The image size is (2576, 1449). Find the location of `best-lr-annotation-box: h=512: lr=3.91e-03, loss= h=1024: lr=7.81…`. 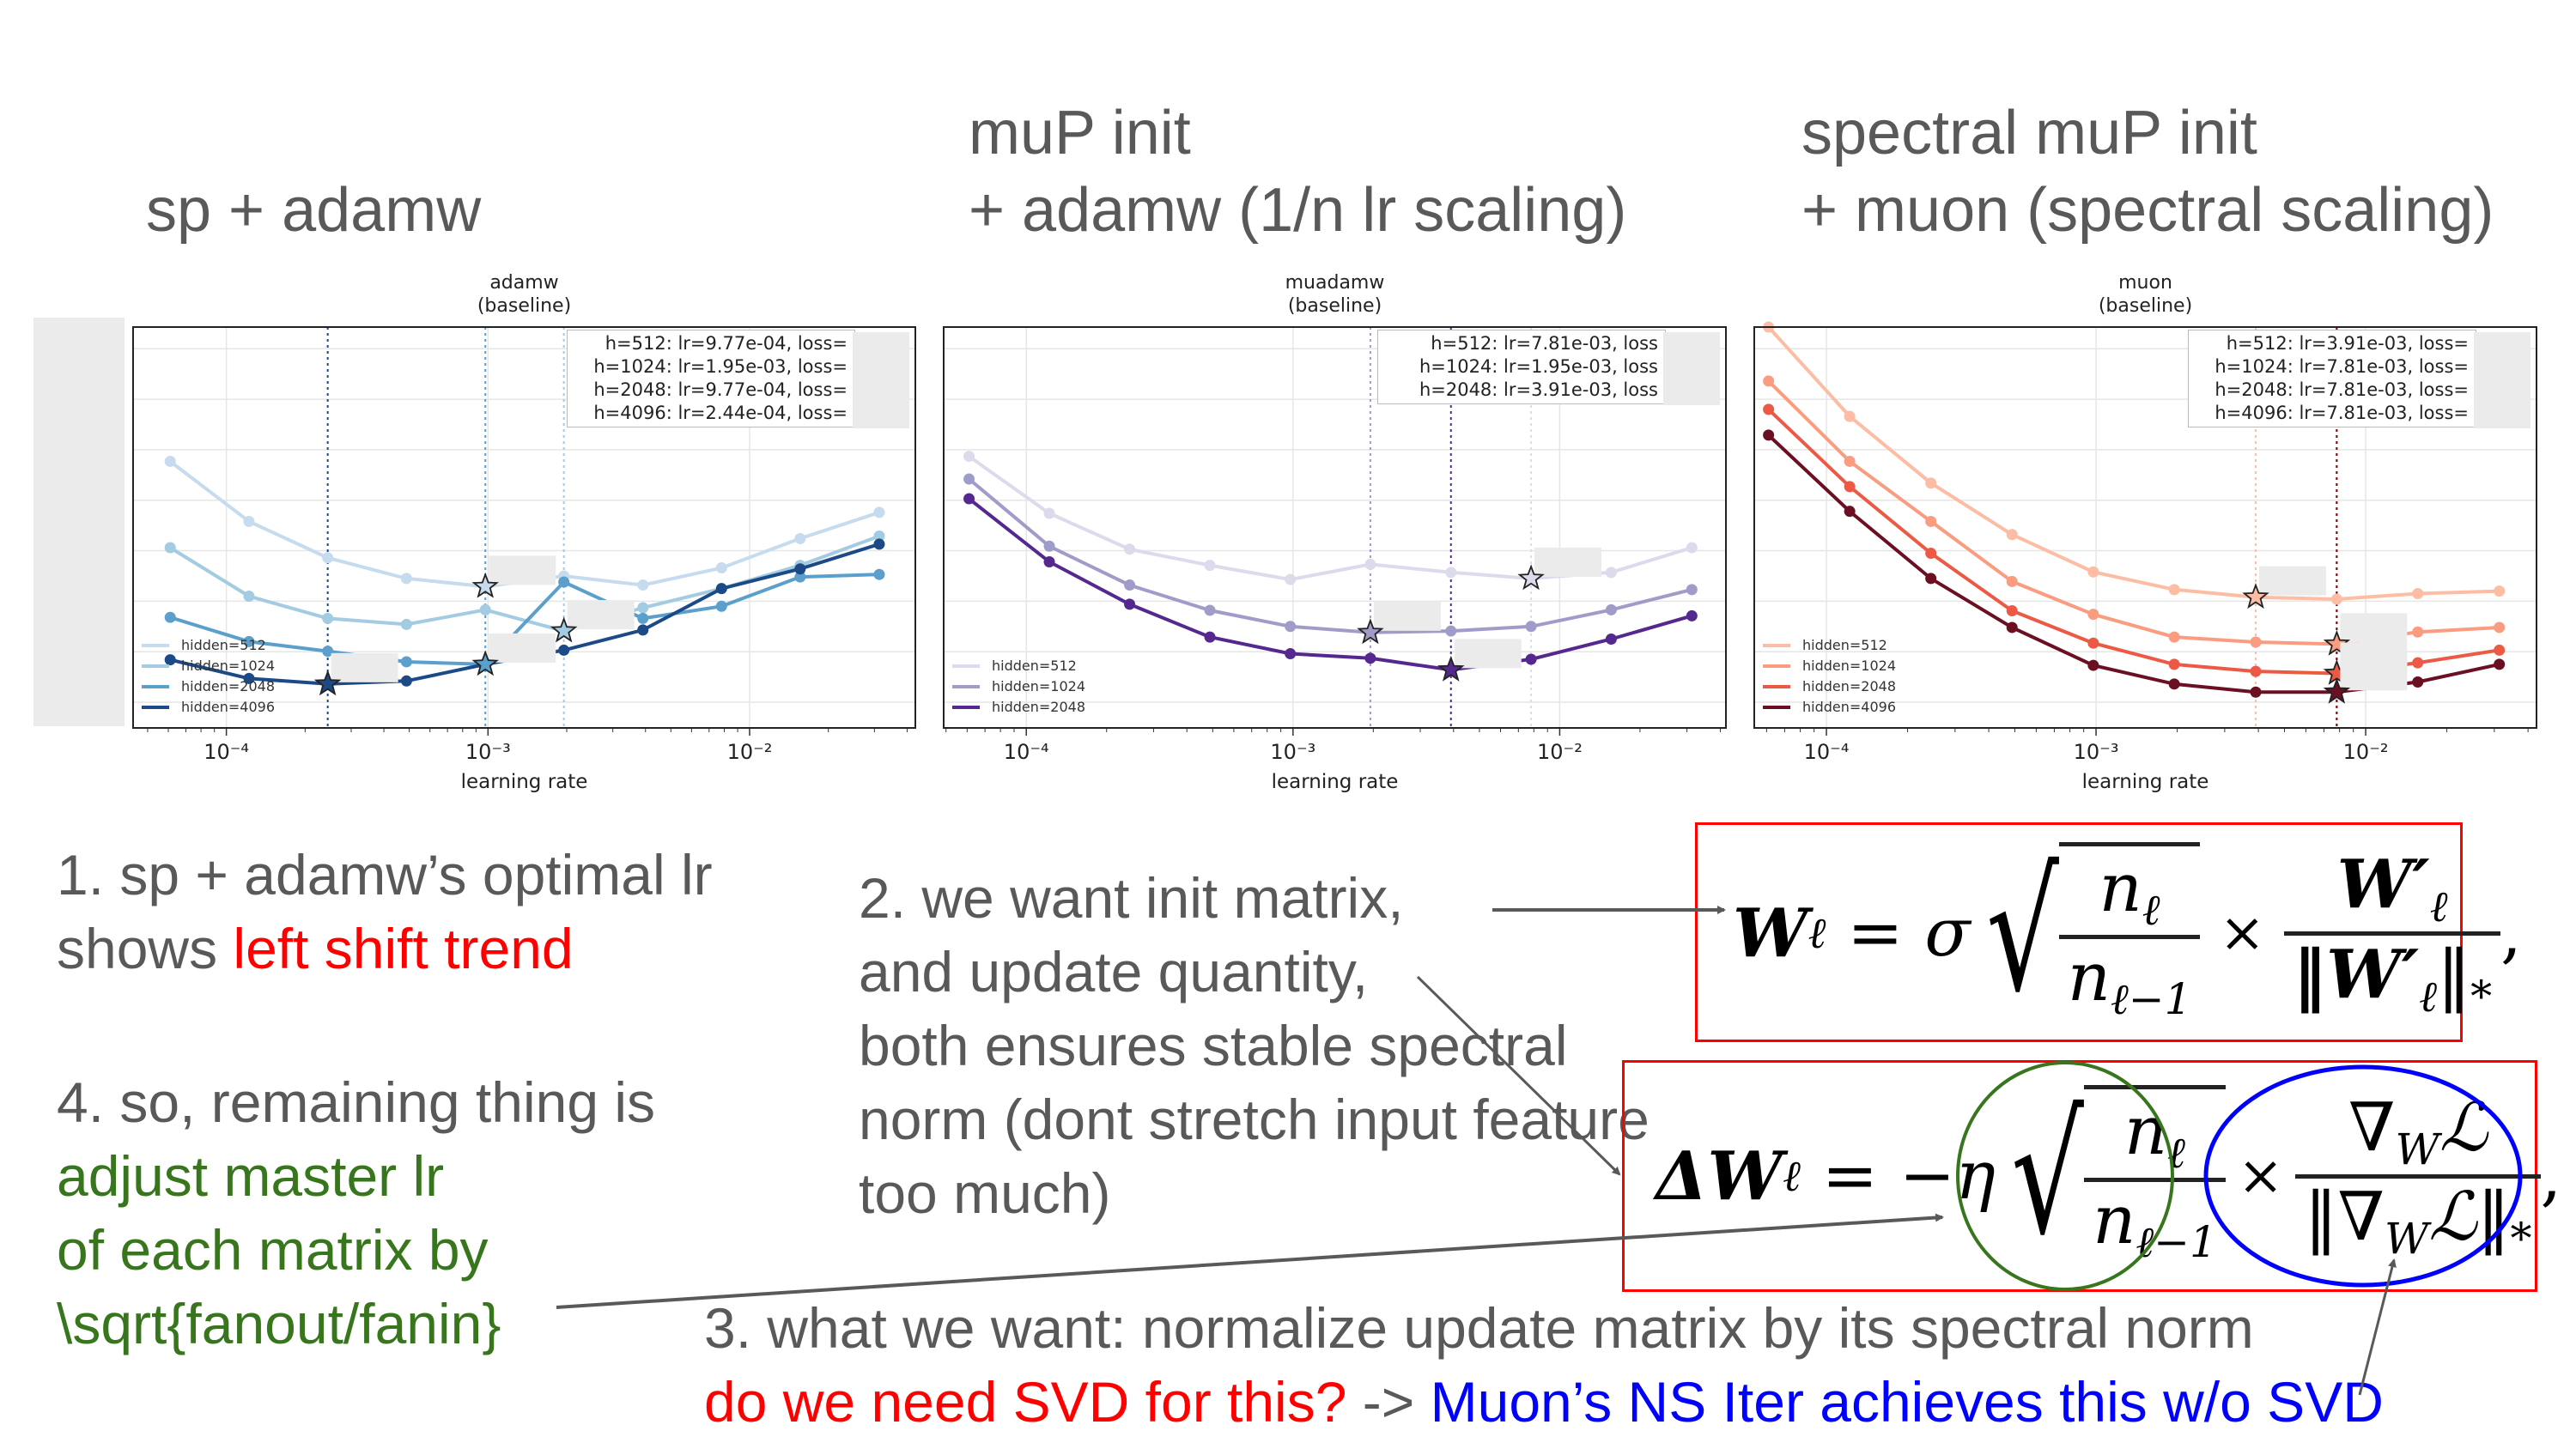

best-lr-annotation-box: h=512: lr=3.91e-03, loss= h=1024: lr=7.81… is located at coordinates (2332, 378).